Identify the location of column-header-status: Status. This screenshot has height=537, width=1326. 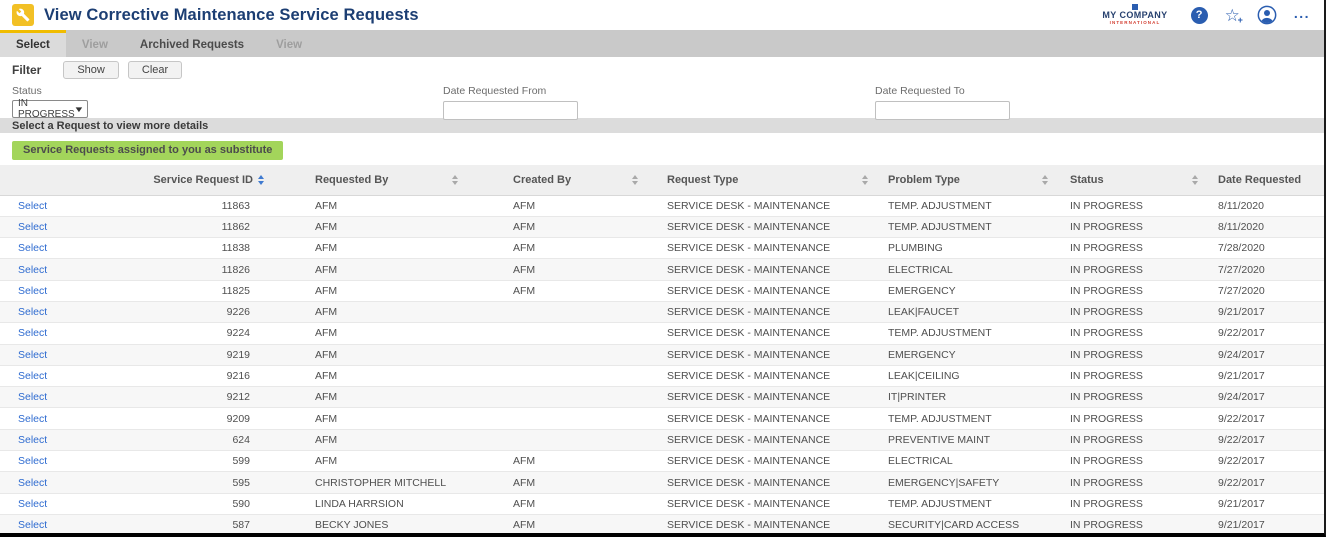
(1135, 180).